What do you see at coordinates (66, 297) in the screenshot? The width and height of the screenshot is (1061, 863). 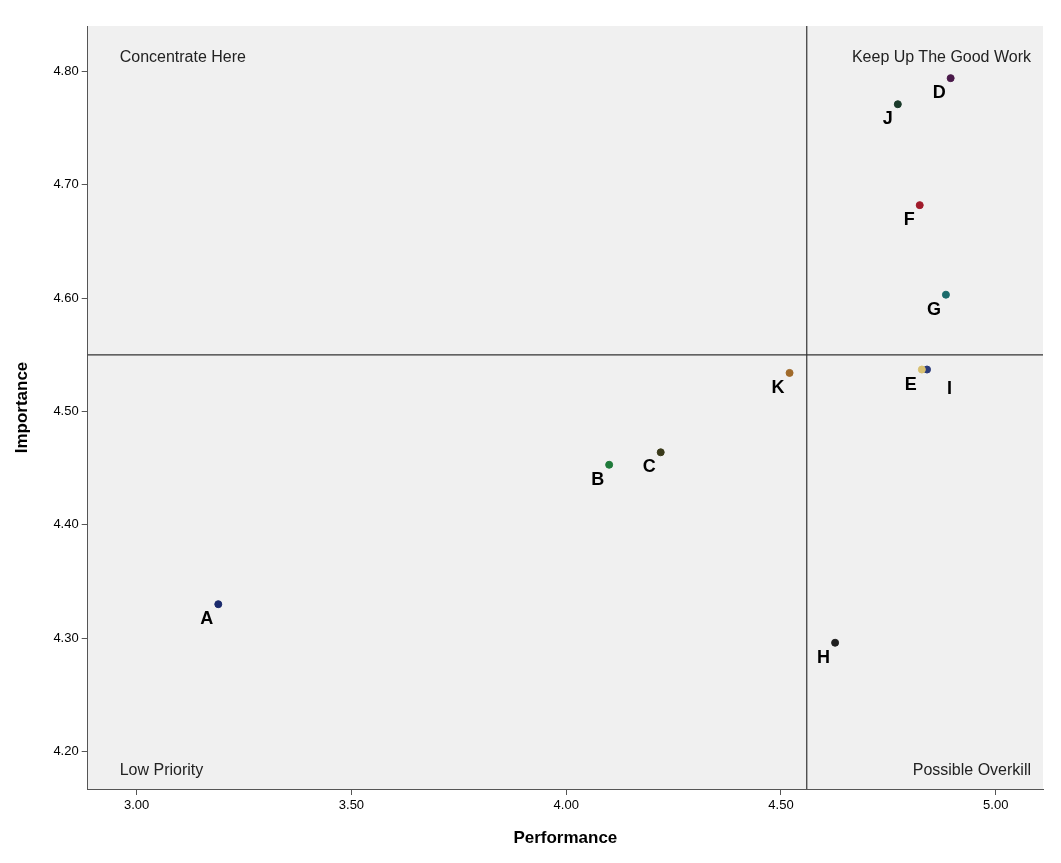 I see `y-tick-label: 4.60` at bounding box center [66, 297].